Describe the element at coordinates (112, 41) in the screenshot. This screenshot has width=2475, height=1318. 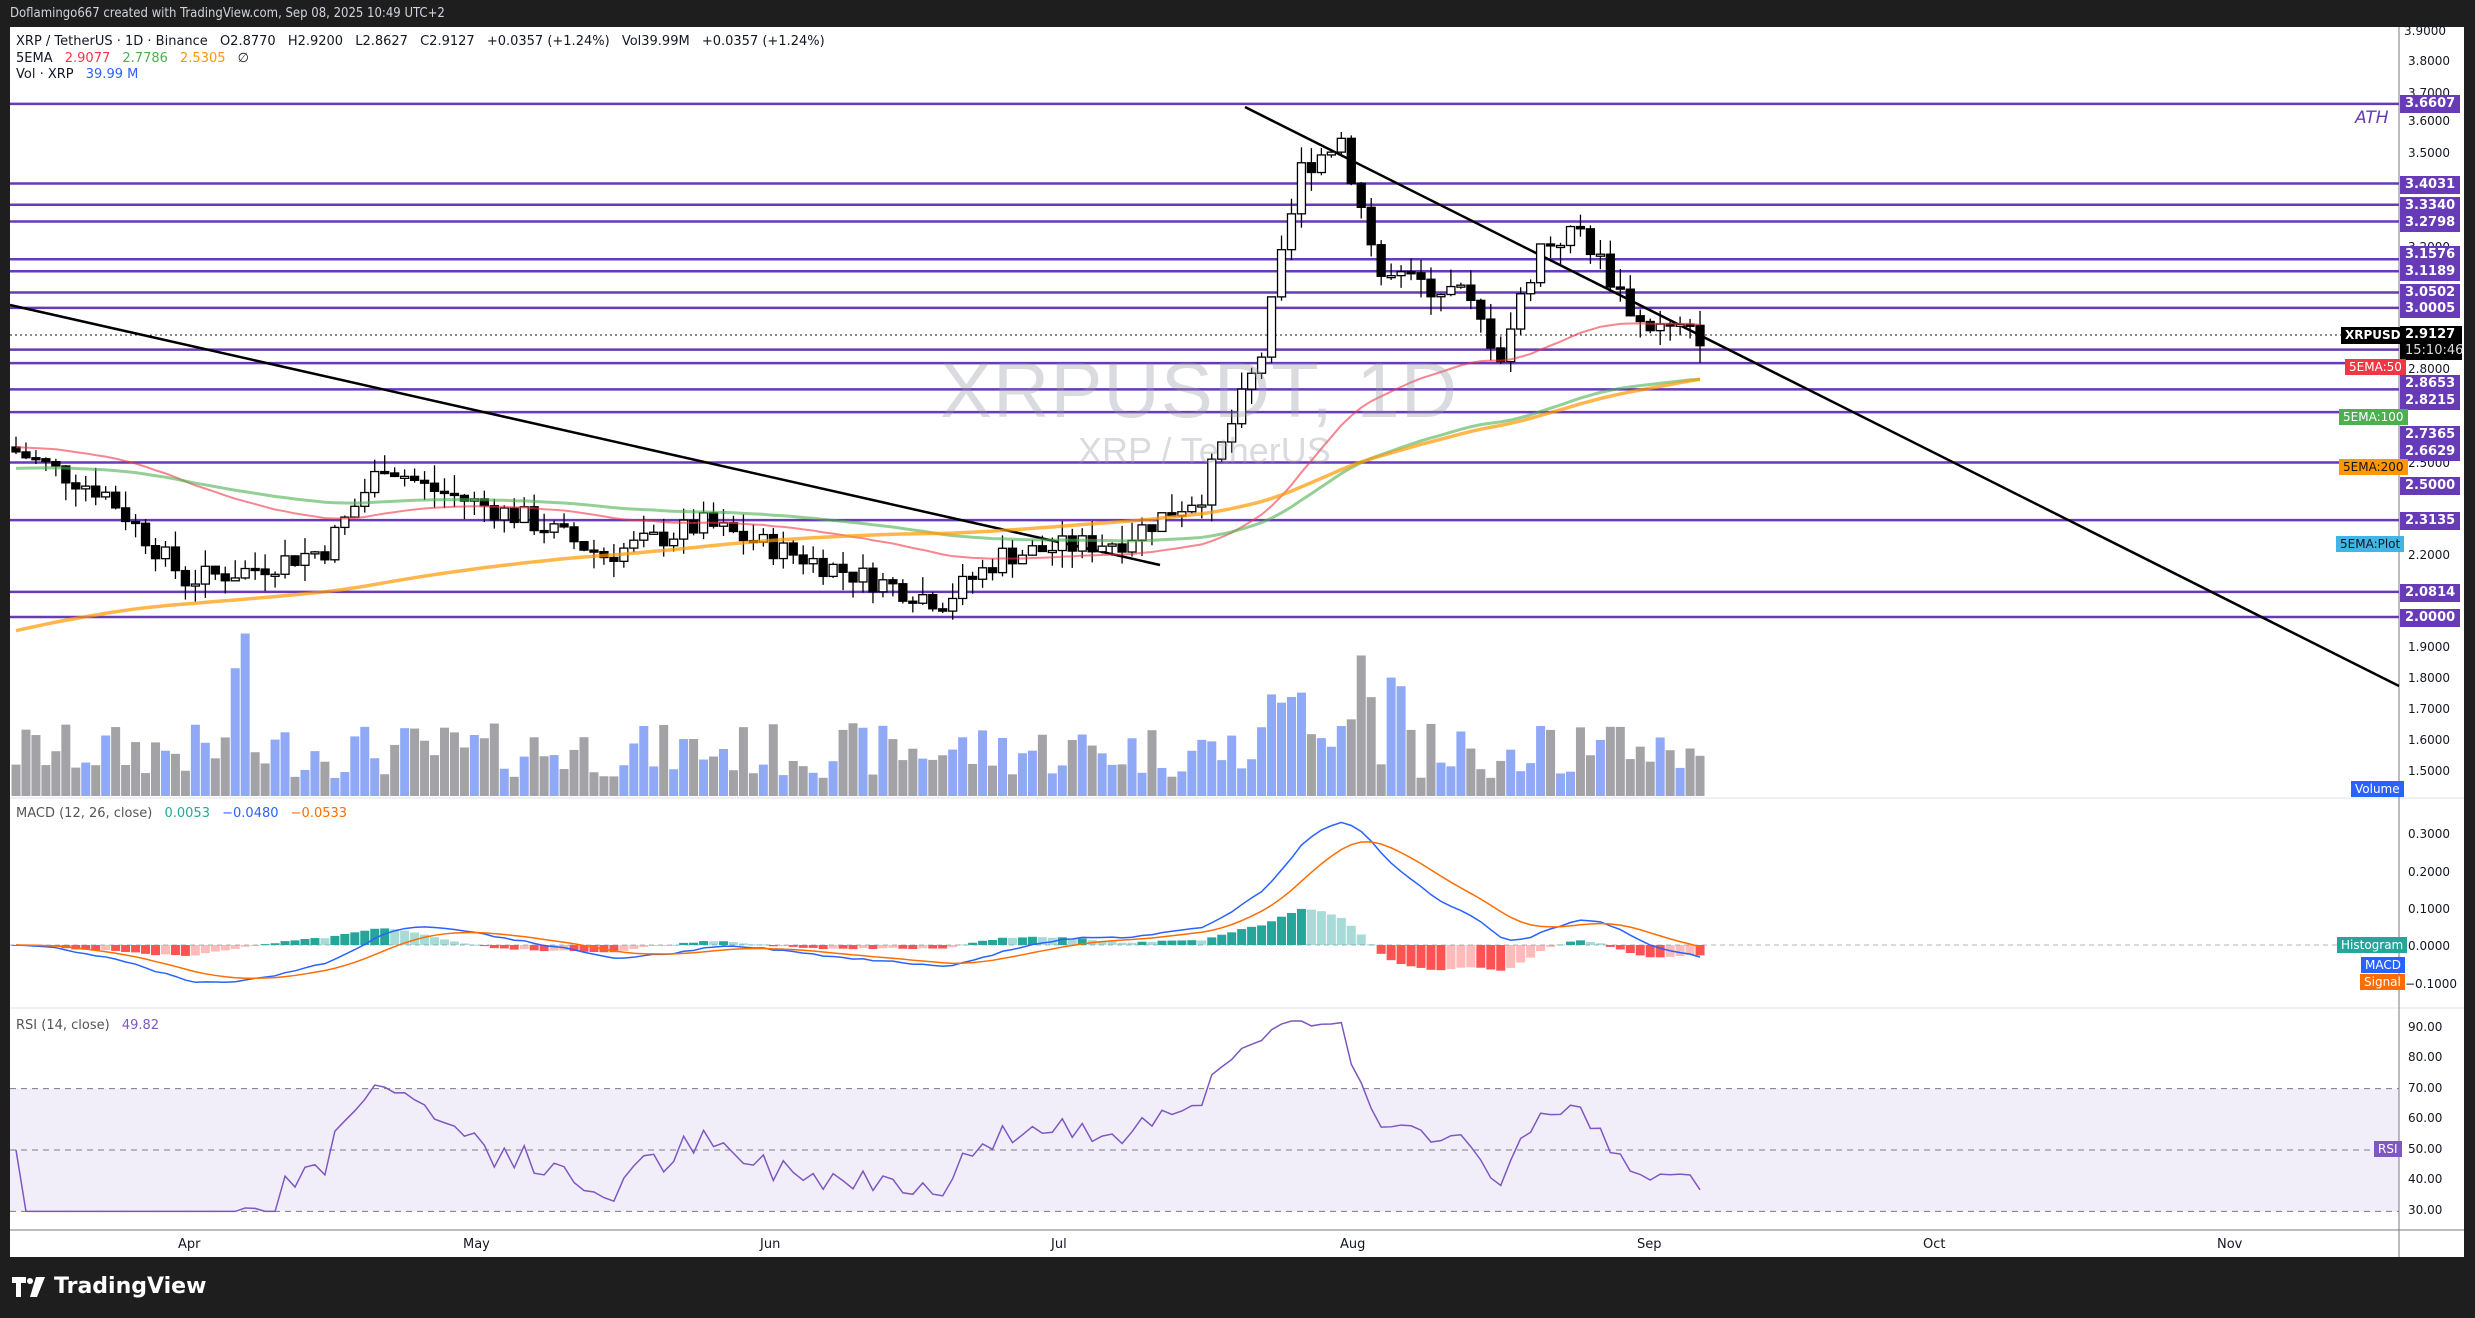
I see `symbol-title: XRP / TetherUS · 1D · Binance` at that location.